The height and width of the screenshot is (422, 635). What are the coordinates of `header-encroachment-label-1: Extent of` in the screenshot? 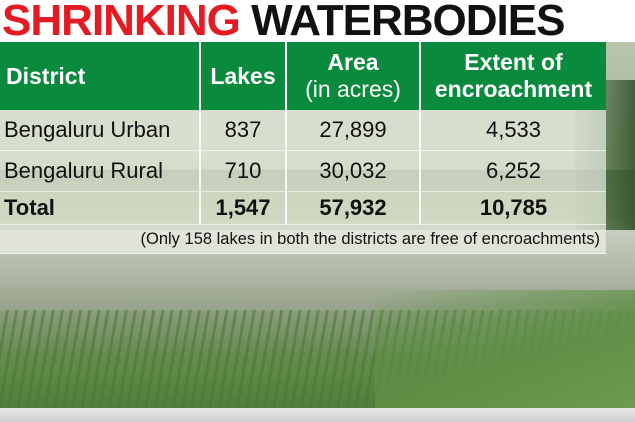 It's located at (513, 62).